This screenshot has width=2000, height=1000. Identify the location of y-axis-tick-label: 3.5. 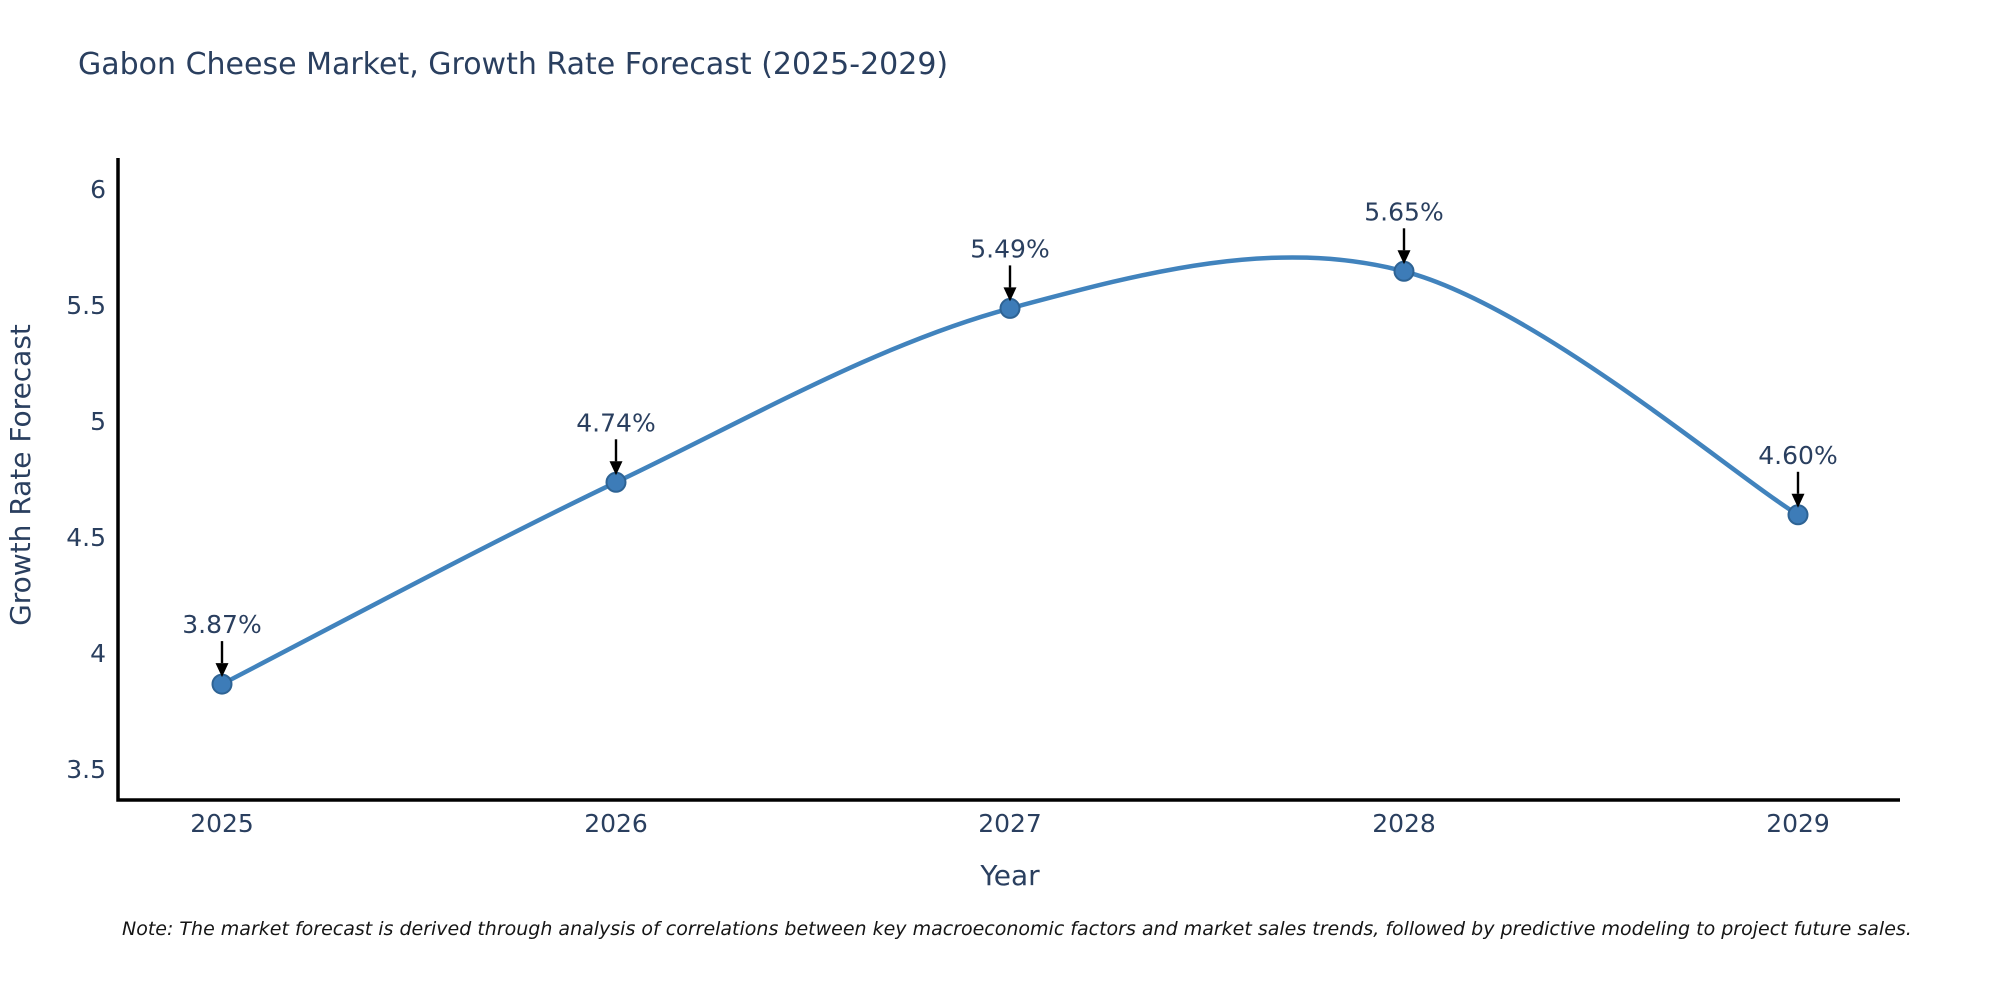
(86, 769).